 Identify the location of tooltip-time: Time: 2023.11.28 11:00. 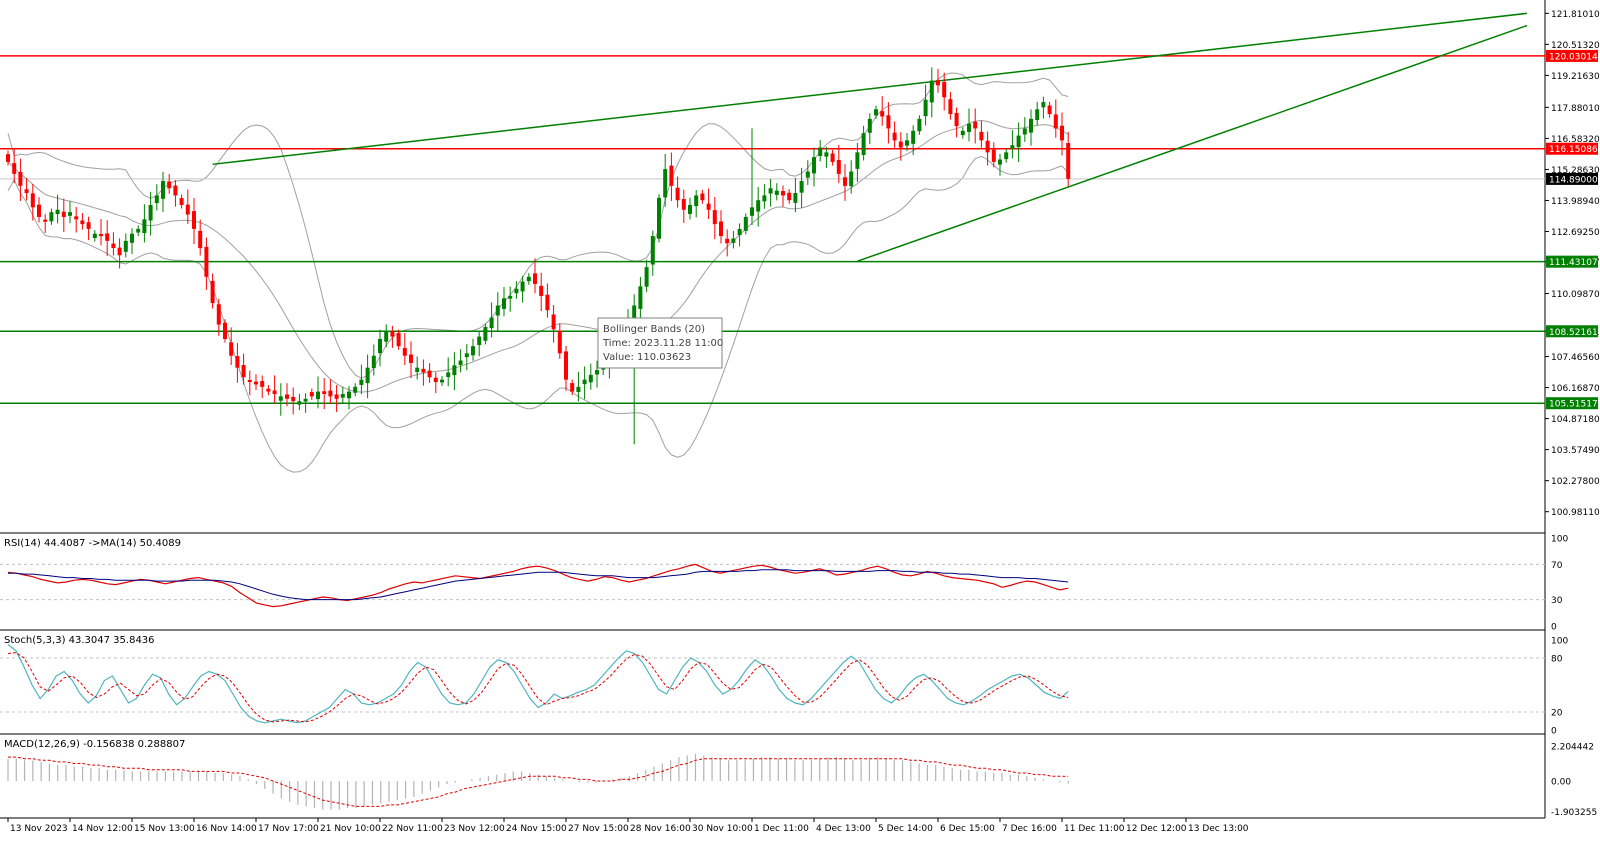
(662, 343).